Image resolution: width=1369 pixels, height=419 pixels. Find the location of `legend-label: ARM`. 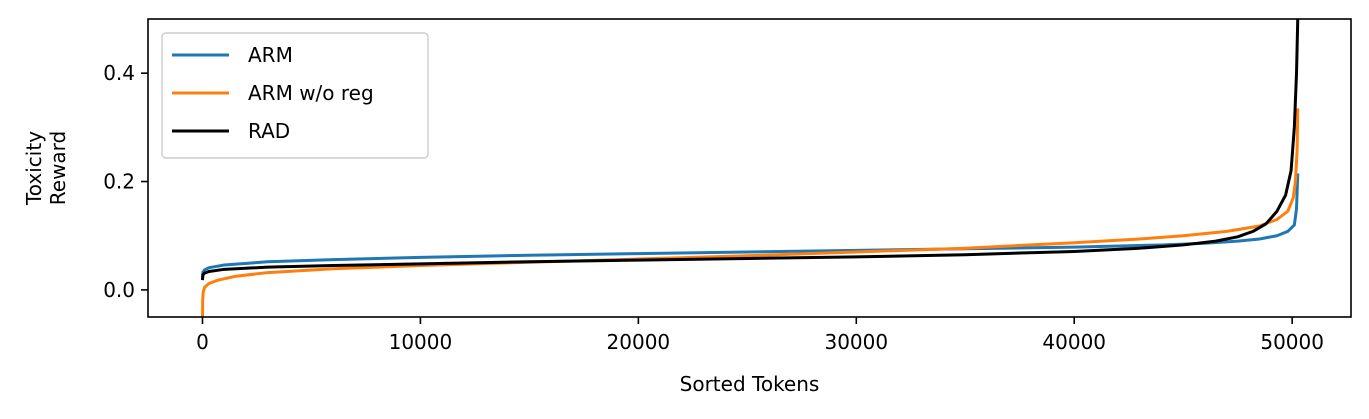

legend-label: ARM is located at coordinates (270, 55).